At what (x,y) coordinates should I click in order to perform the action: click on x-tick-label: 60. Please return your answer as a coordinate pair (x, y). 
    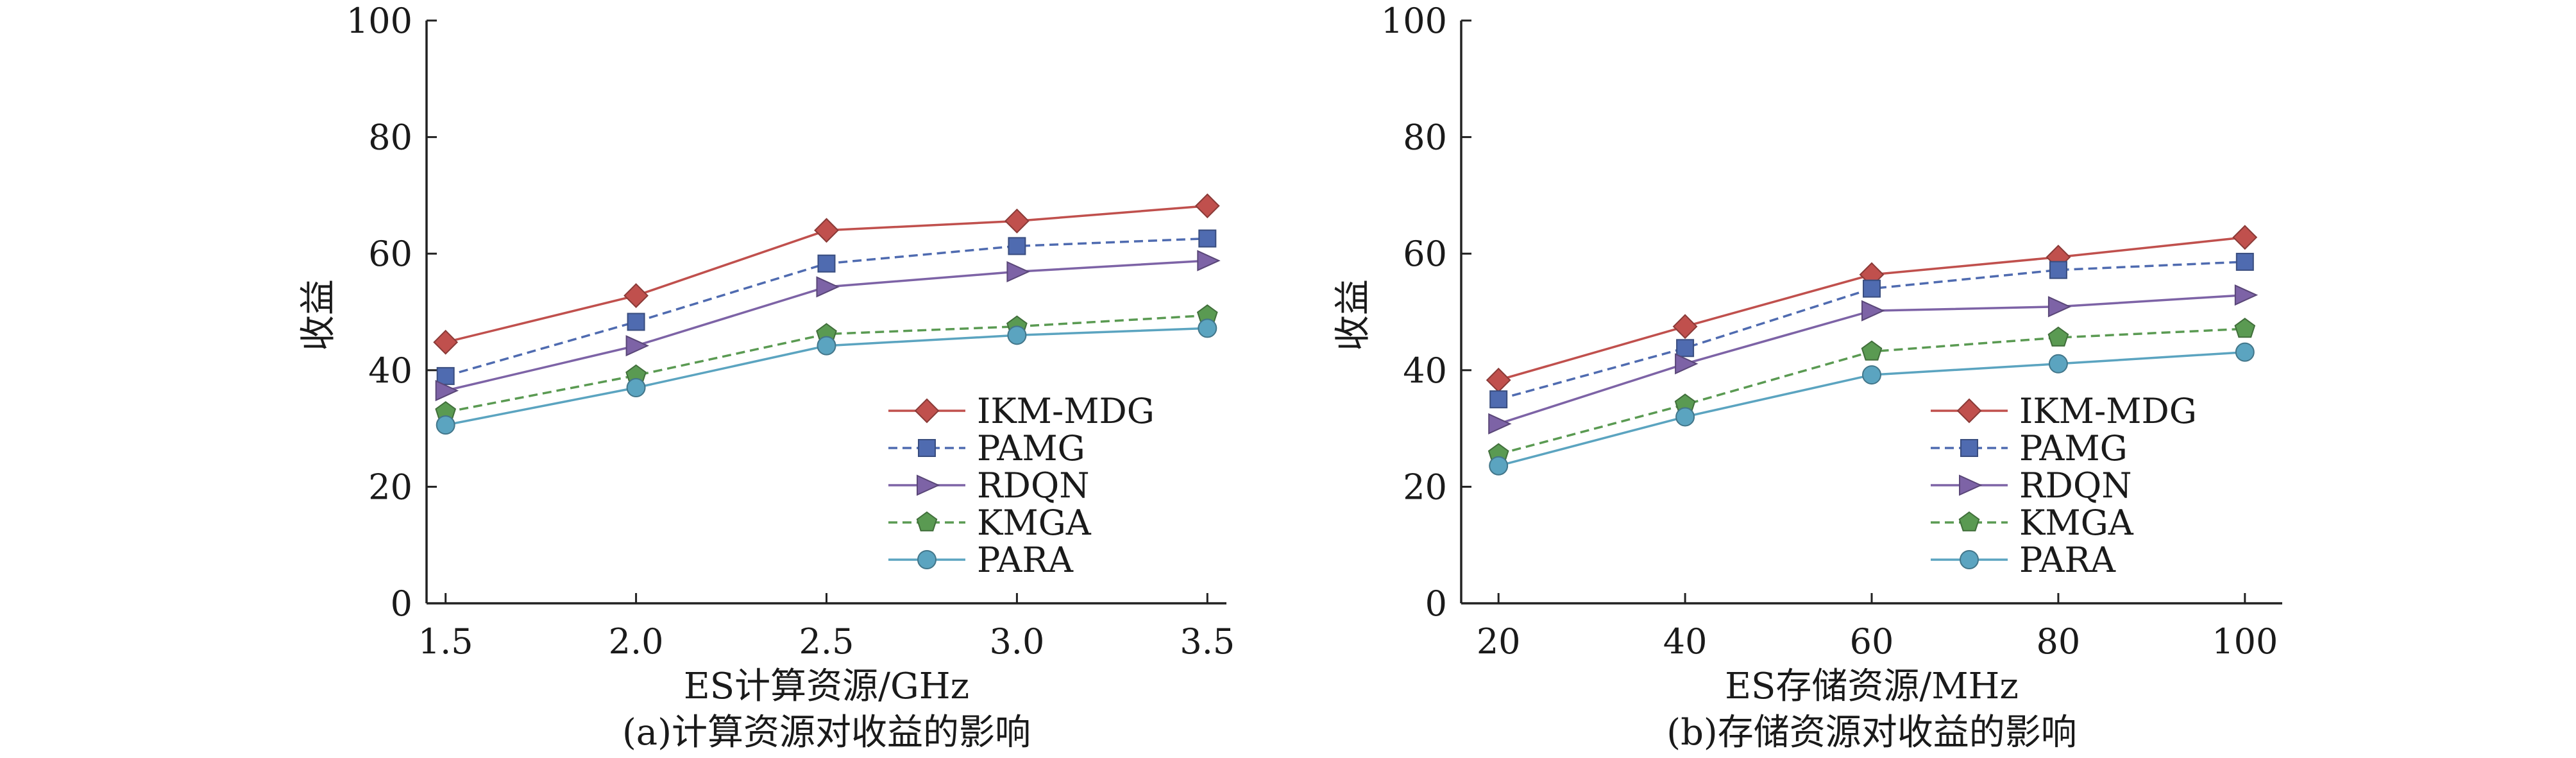
    Looking at the image, I should click on (1872, 641).